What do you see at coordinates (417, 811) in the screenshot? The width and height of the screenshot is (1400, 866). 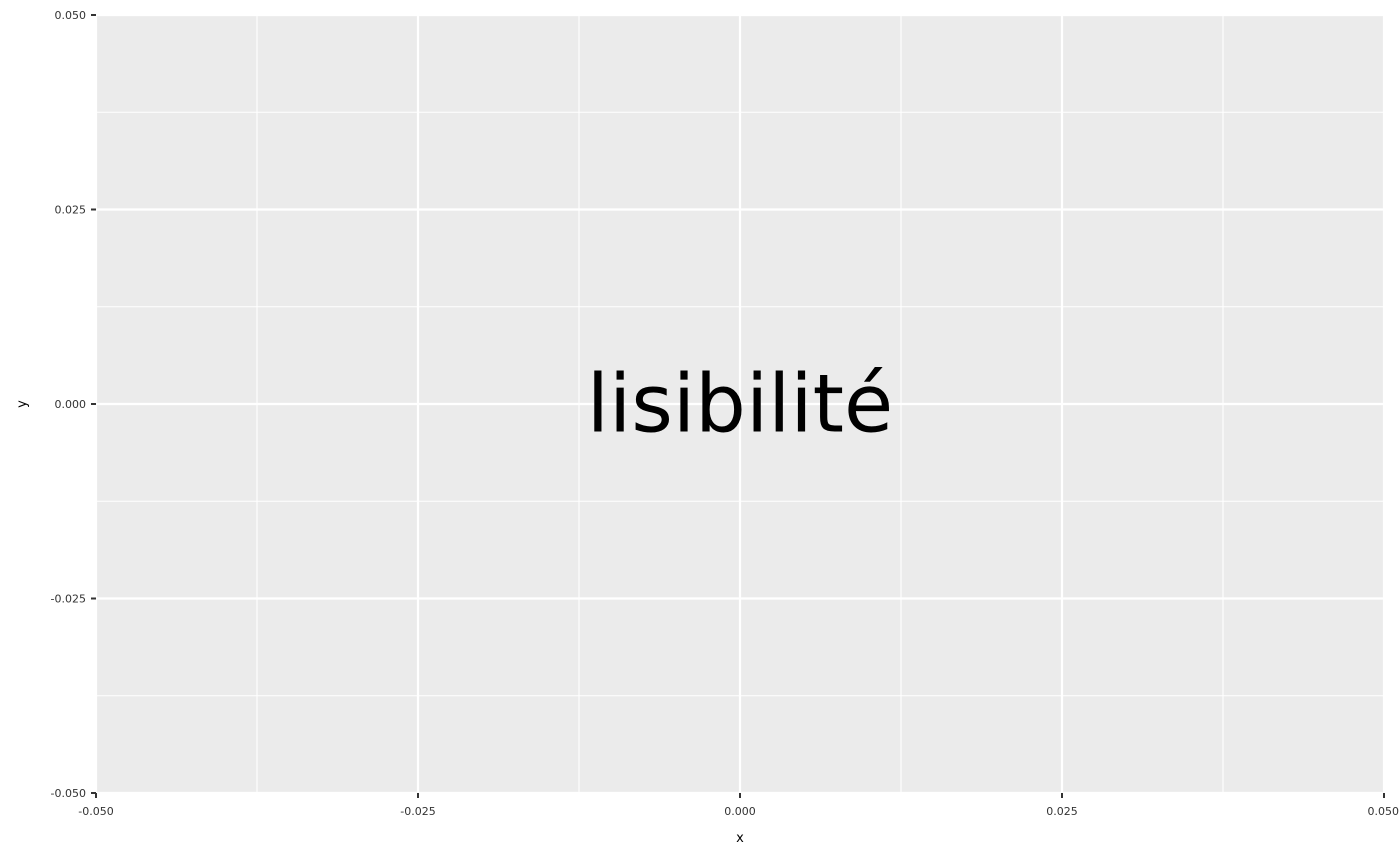 I see `x-tick-label: -0.025` at bounding box center [417, 811].